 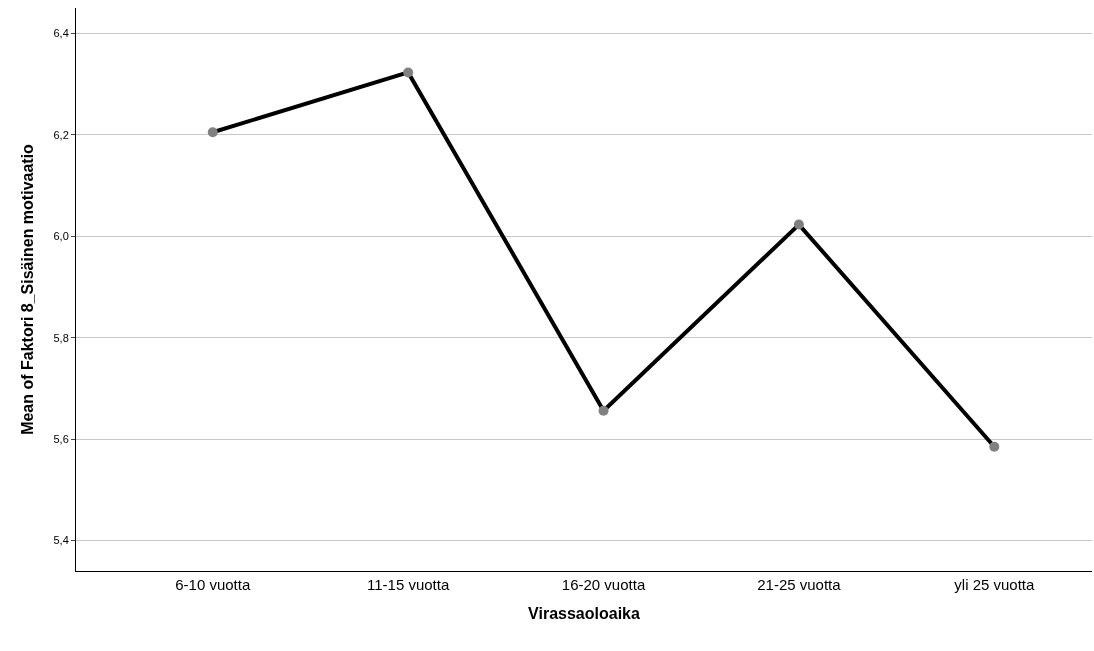 What do you see at coordinates (61, 134) in the screenshot?
I see `y-tick-label: 6,2` at bounding box center [61, 134].